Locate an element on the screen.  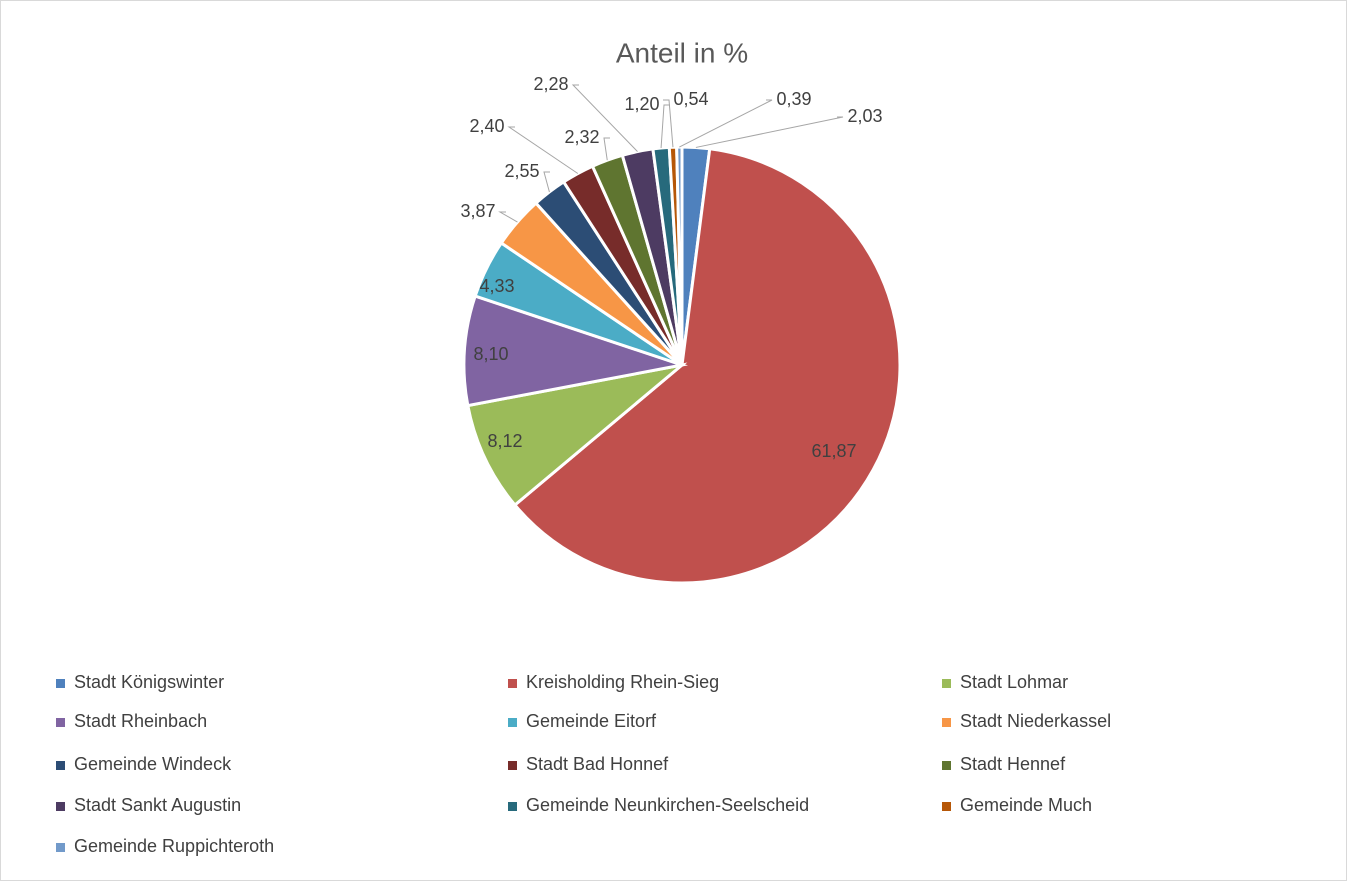
legend-label: Stadt Hennef is located at coordinates (1013, 764).